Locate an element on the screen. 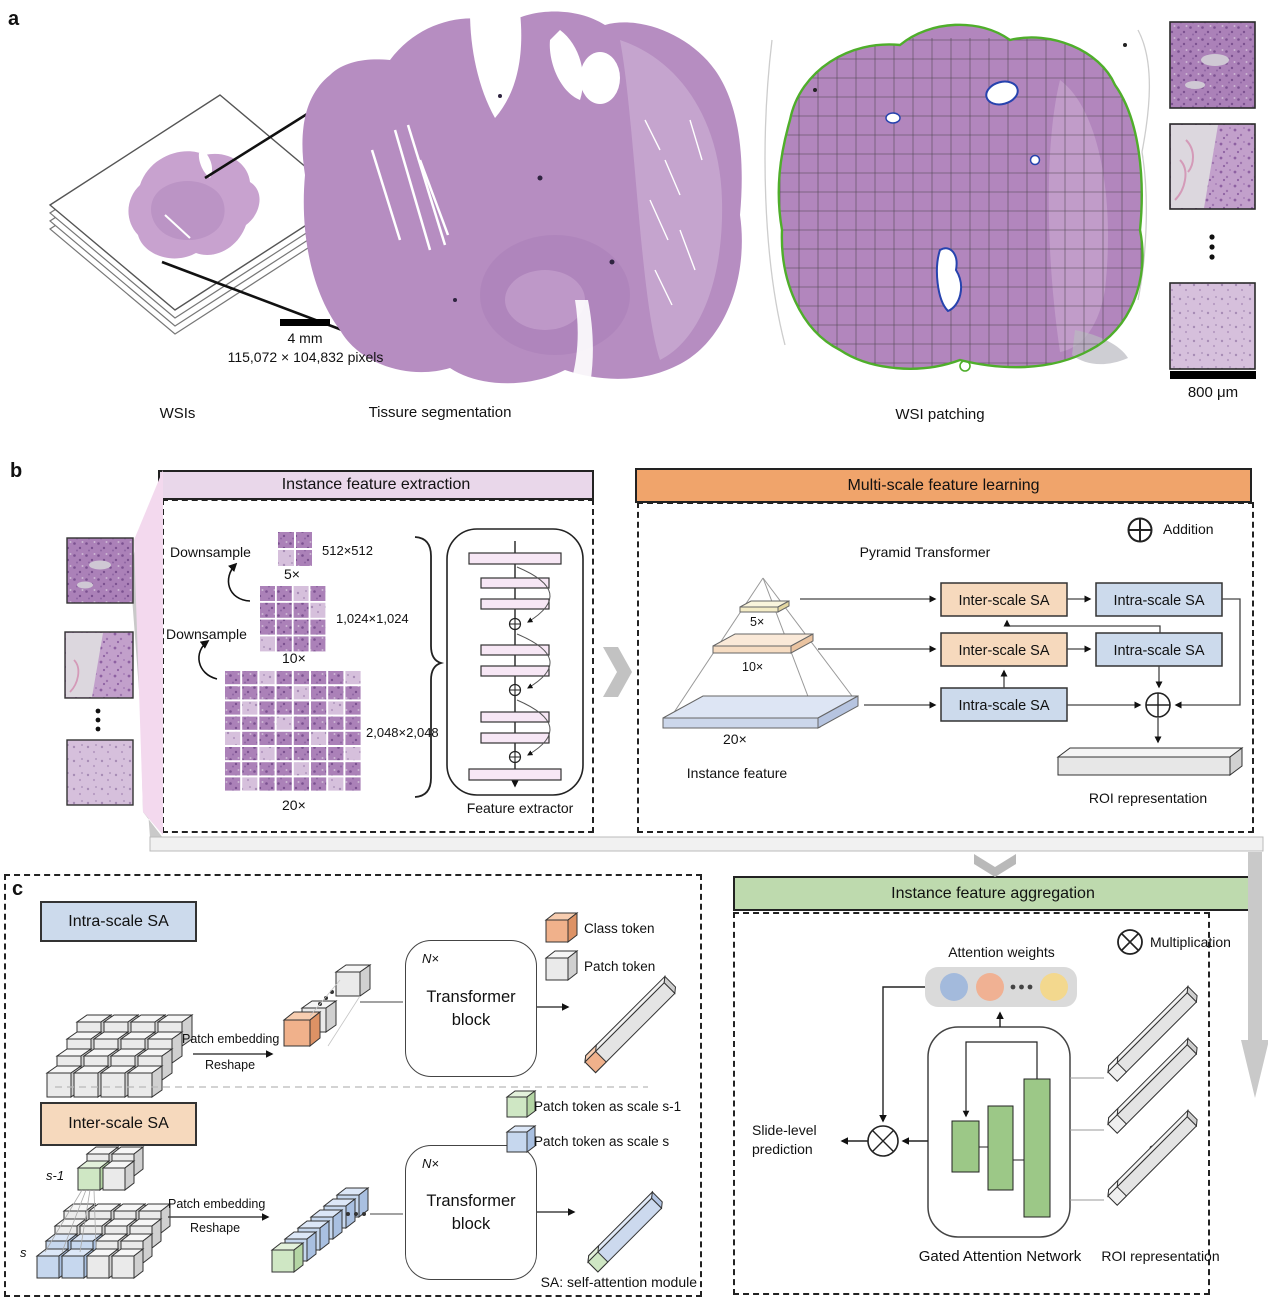 This screenshot has height=1297, width=1268. intra-sa-legend-label: Intra-scale SA is located at coordinates (118, 921).